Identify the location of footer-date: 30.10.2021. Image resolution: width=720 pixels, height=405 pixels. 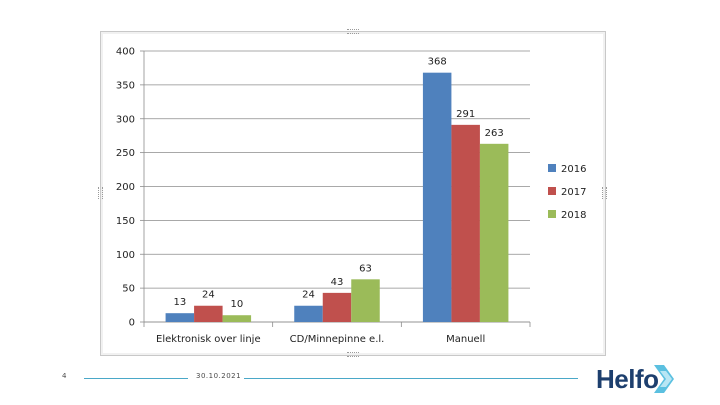
(219, 376).